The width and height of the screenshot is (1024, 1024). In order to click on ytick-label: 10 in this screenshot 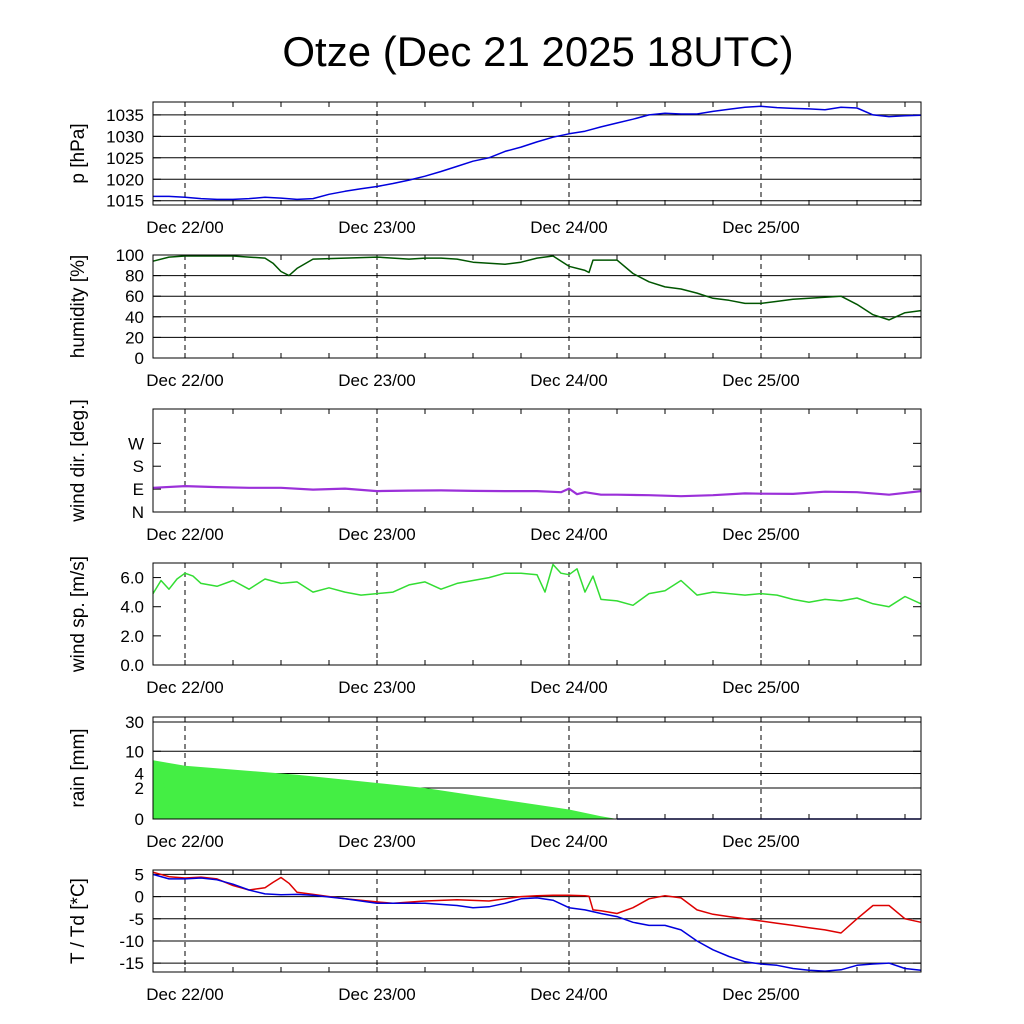, I will do `click(134, 751)`.